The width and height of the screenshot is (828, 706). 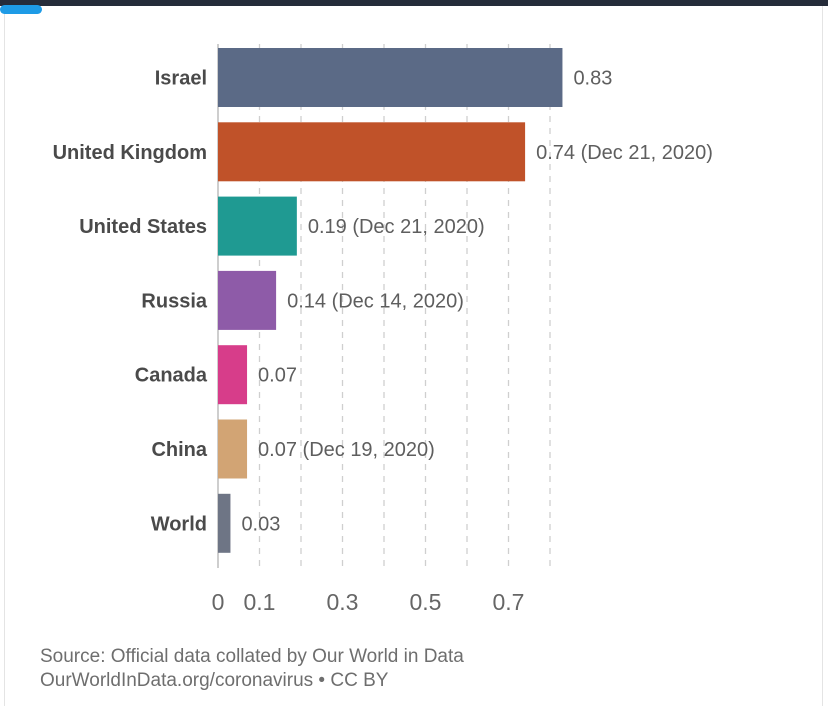 What do you see at coordinates (277, 376) in the screenshot?
I see `value-label: 0.07` at bounding box center [277, 376].